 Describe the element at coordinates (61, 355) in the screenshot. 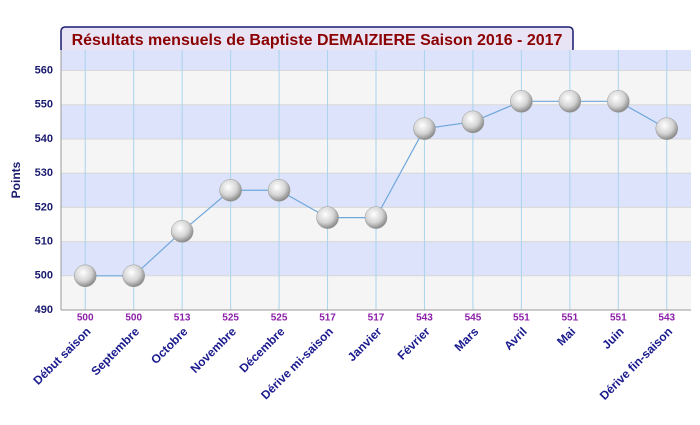

I see `x-tick-label: Début saison` at that location.